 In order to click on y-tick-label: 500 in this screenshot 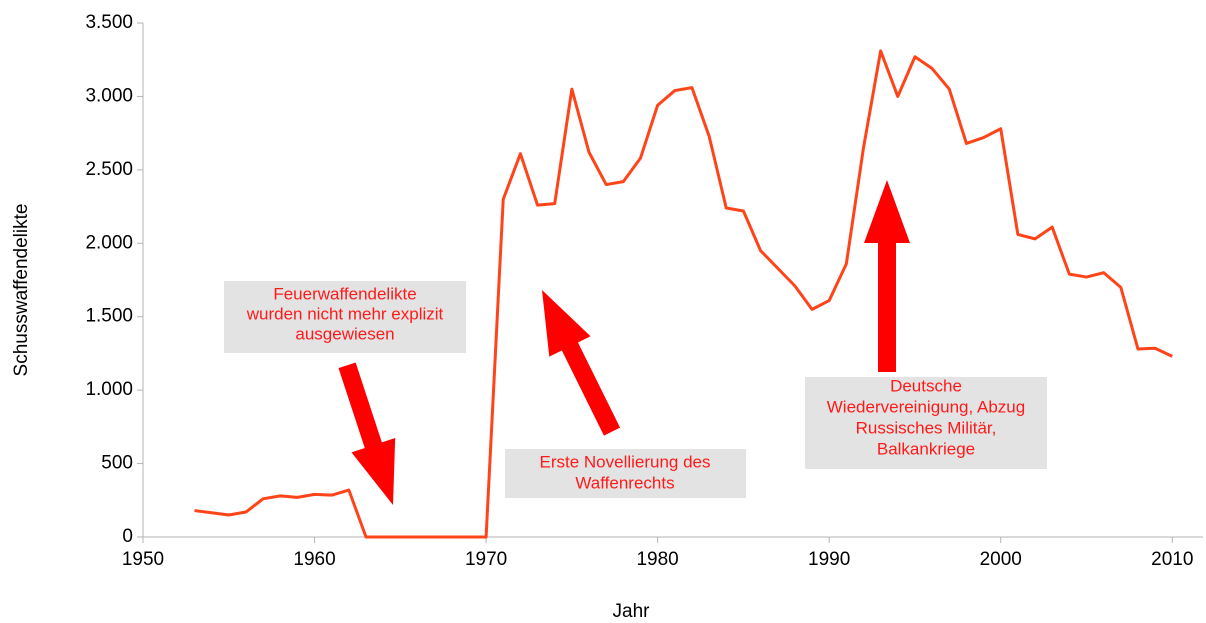, I will do `click(117, 463)`.